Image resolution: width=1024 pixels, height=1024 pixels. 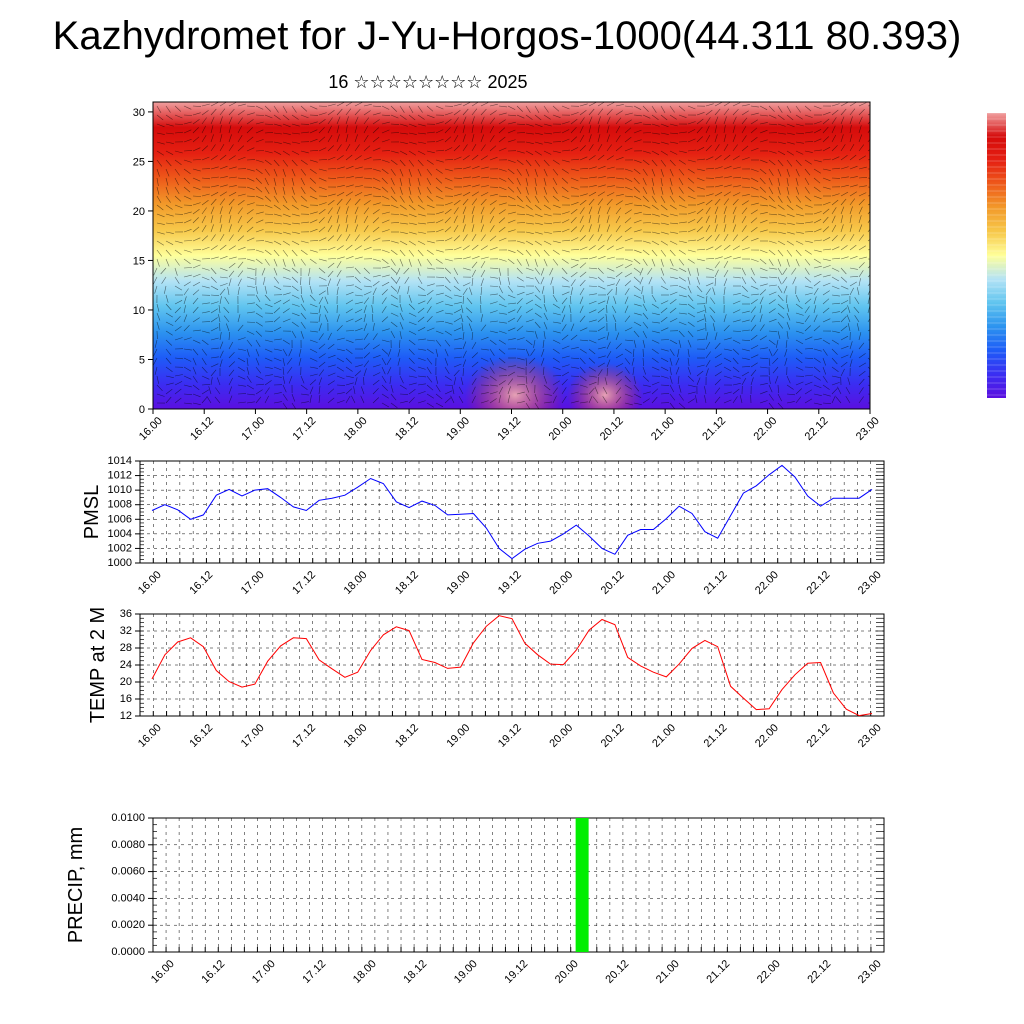 What do you see at coordinates (304, 583) in the screenshot?
I see `x-tick-label: 17.12` at bounding box center [304, 583].